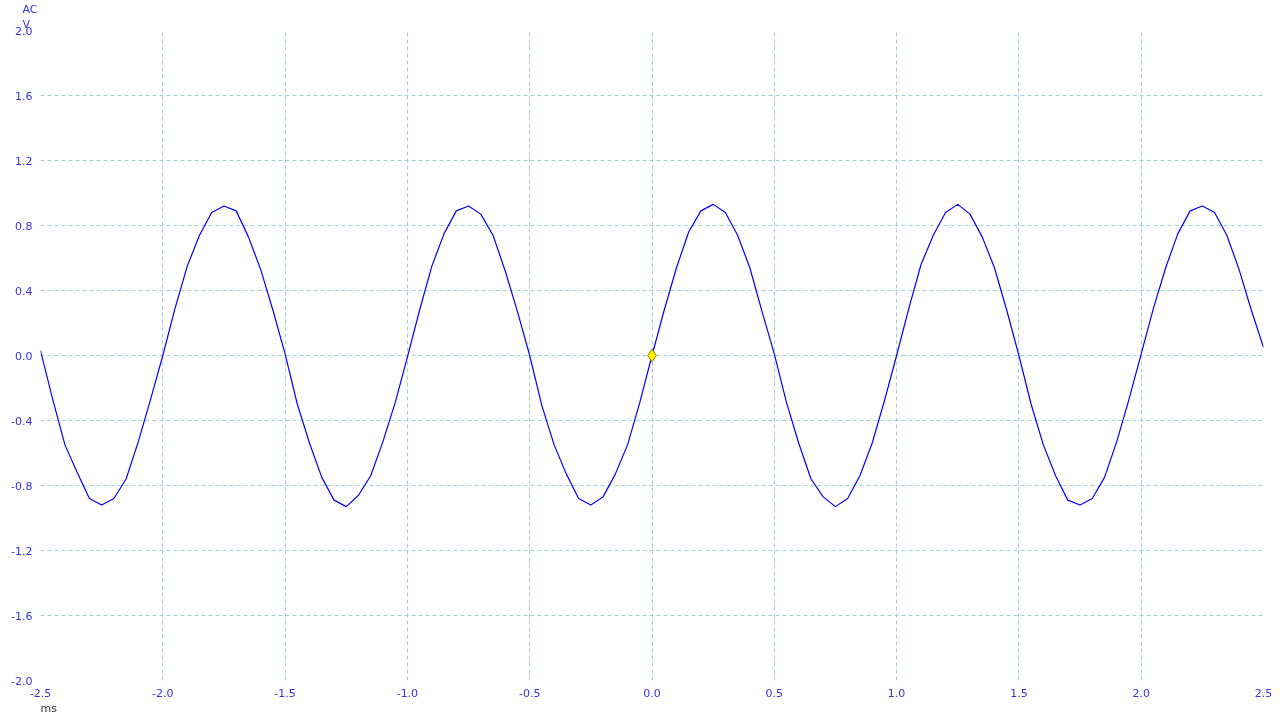 This screenshot has height=720, width=1280. I want to click on y-tick-label: -2.0, so click(22, 681).